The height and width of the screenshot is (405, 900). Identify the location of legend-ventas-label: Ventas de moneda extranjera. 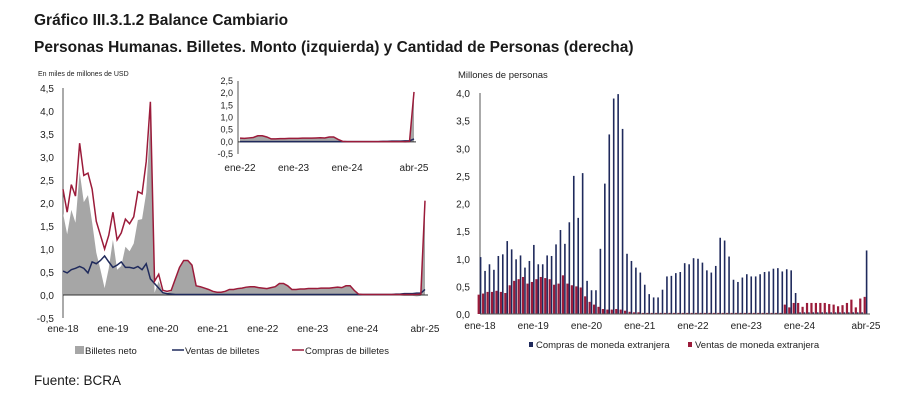
(757, 345).